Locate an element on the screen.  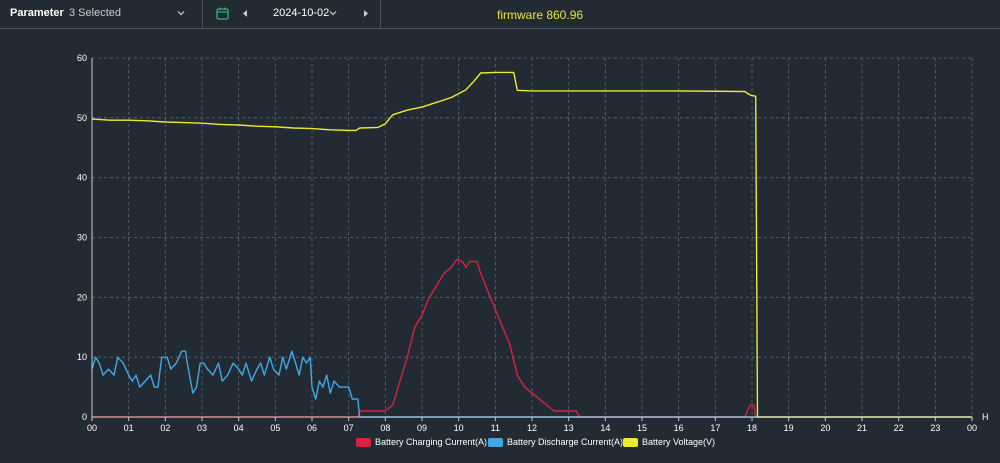
x-tick-label: 14 is located at coordinates (605, 428).